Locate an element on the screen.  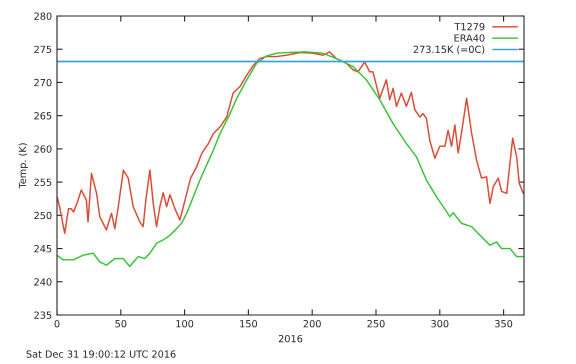
text: Sat Dec 31 19:00:12 UTC 2016 is located at coordinates (101, 354).